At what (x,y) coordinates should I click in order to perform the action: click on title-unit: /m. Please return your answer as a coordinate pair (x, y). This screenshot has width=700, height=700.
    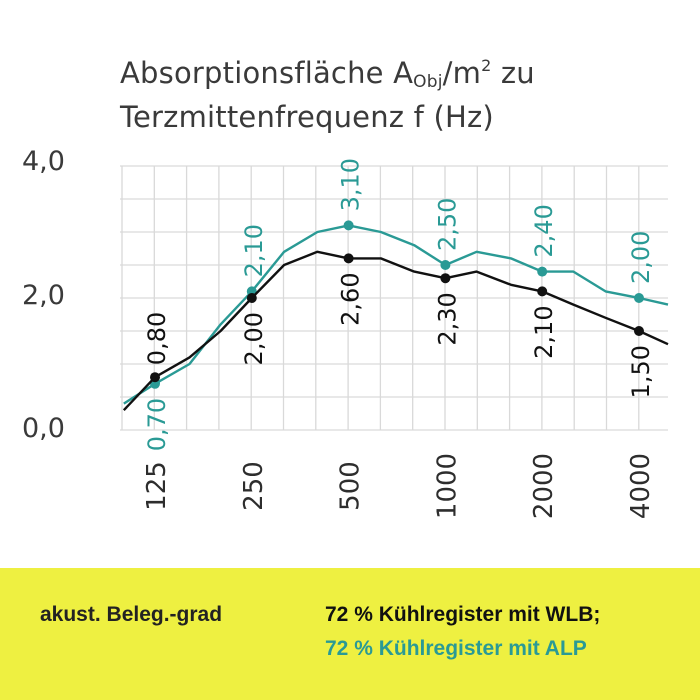
    Looking at the image, I should click on (462, 73).